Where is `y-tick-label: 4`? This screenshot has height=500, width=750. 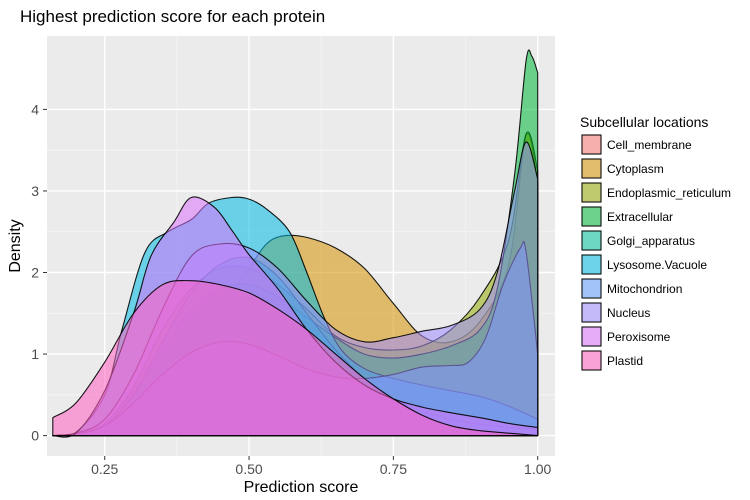 y-tick-label: 4 is located at coordinates (35, 109).